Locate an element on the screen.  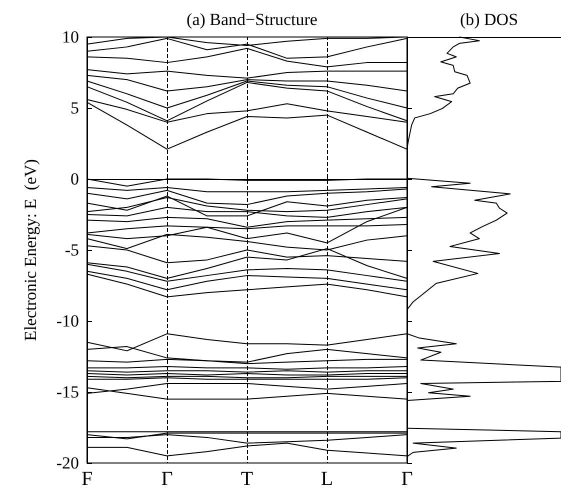
y-tick-label: 5 is located at coordinates (74, 108).